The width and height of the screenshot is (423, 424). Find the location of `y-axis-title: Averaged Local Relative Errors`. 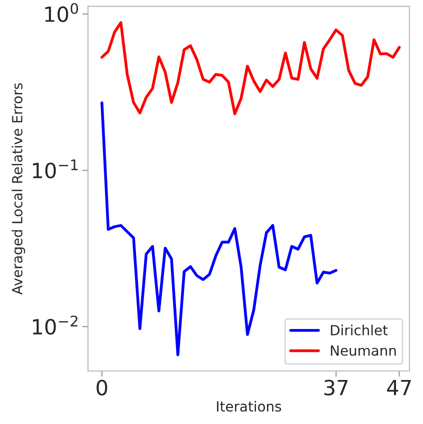

y-axis-title: Averaged Local Relative Errors is located at coordinates (19, 189).